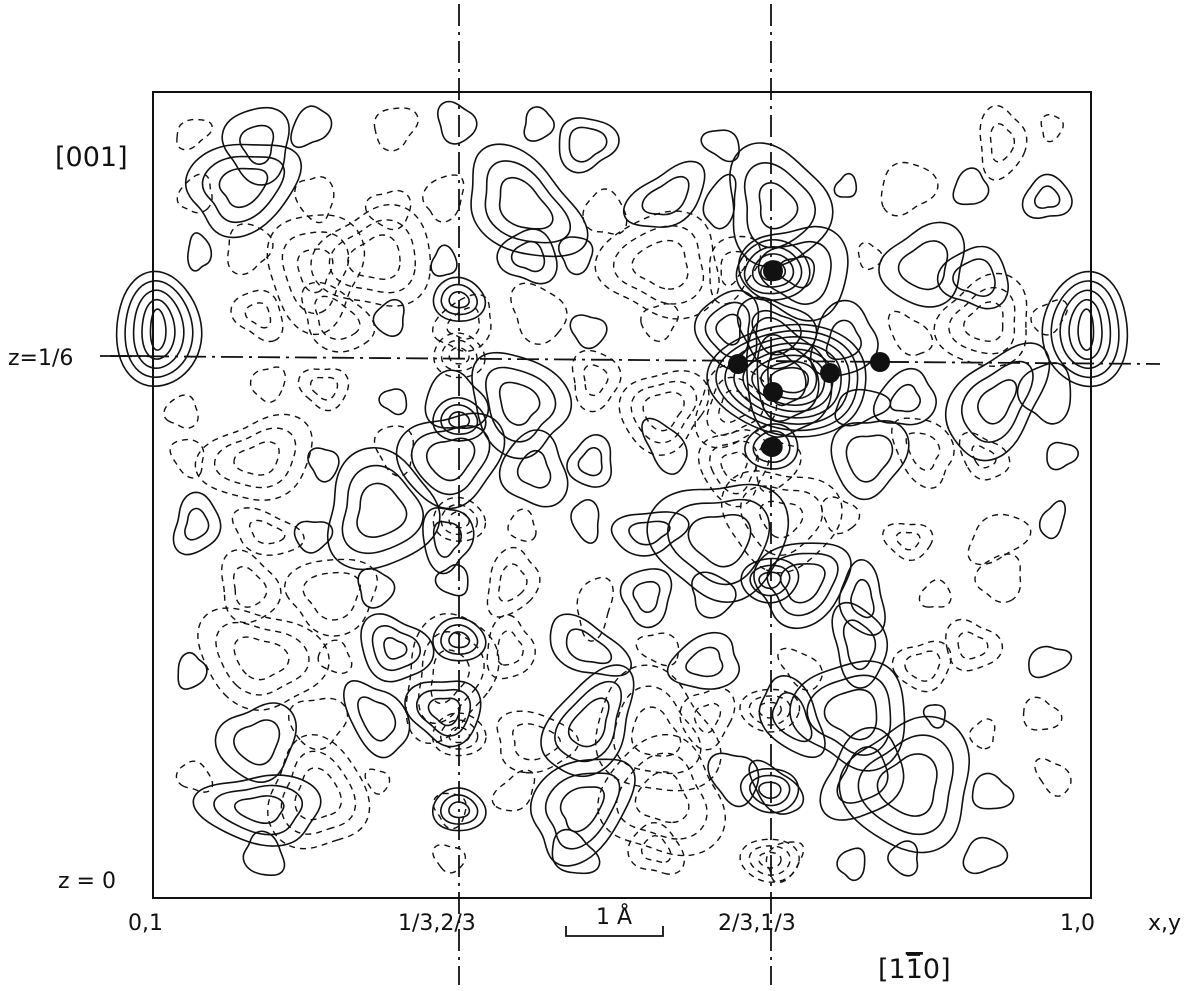 This screenshot has height=991, width=1200. I want to click on label-x-right: 1,0, so click(1077, 923).